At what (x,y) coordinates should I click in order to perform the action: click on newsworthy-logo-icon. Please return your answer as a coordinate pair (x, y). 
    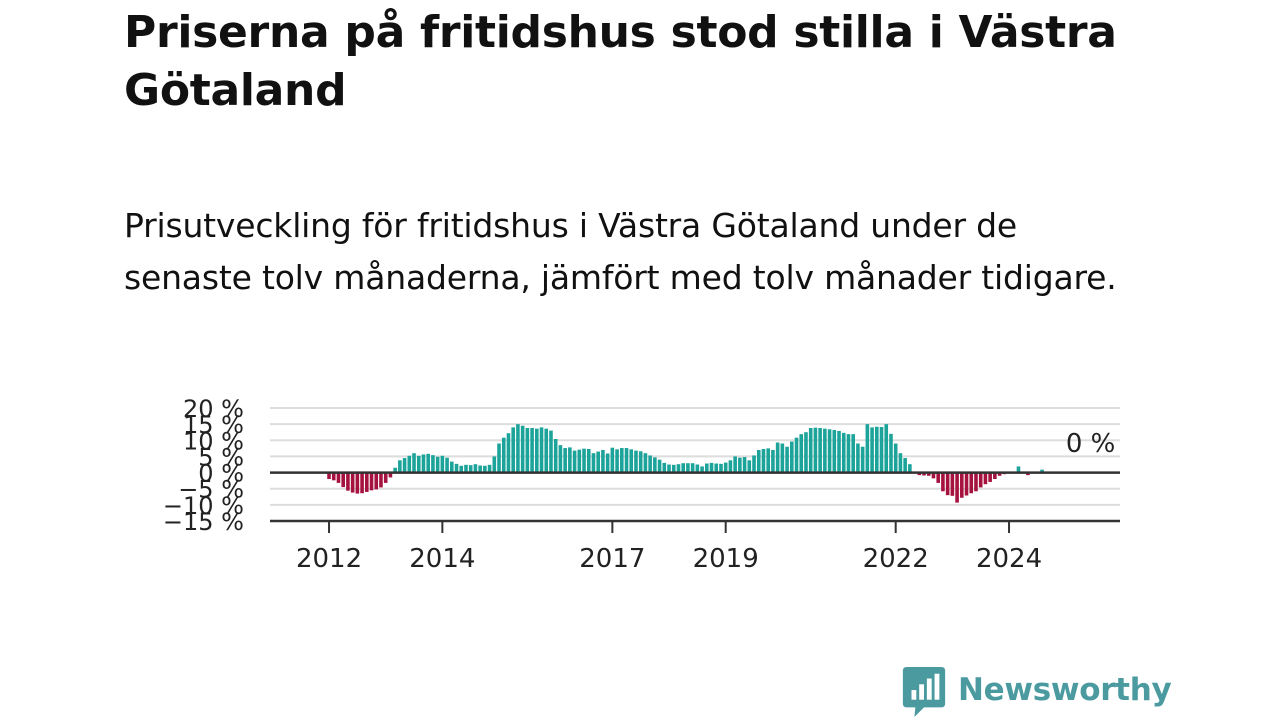
    Looking at the image, I should click on (924, 692).